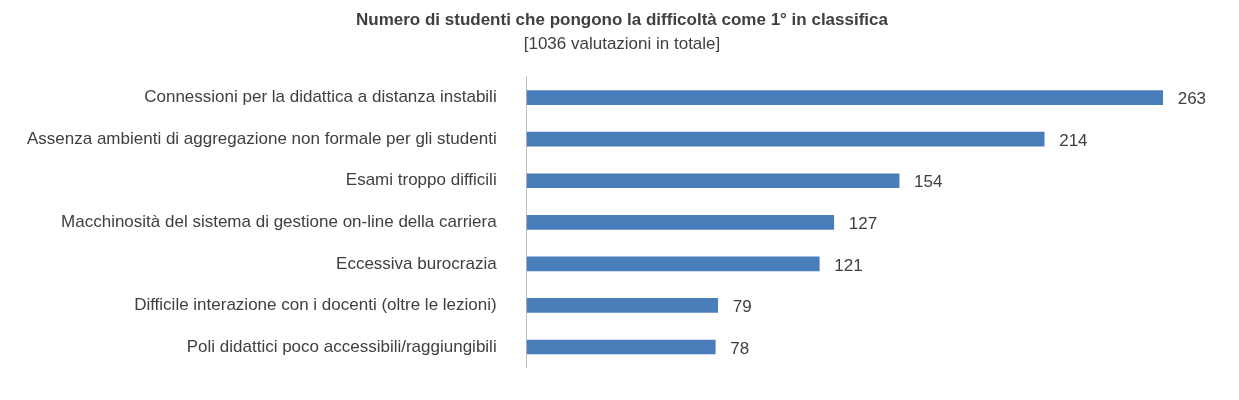  What do you see at coordinates (622, 19) in the screenshot?
I see `chart-title: Numero di studenti che pongono la difficoltà come 1° in classifica` at bounding box center [622, 19].